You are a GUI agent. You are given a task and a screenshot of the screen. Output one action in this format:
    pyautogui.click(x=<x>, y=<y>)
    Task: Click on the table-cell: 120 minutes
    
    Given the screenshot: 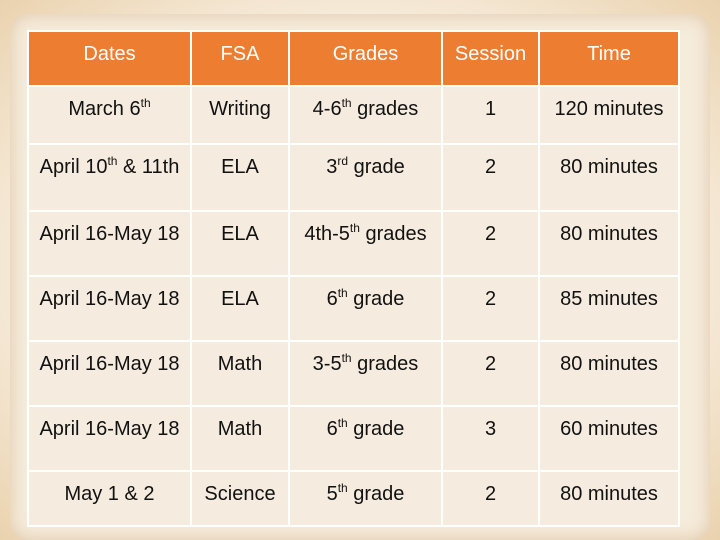 What is the action you would take?
    pyautogui.click(x=609, y=115)
    